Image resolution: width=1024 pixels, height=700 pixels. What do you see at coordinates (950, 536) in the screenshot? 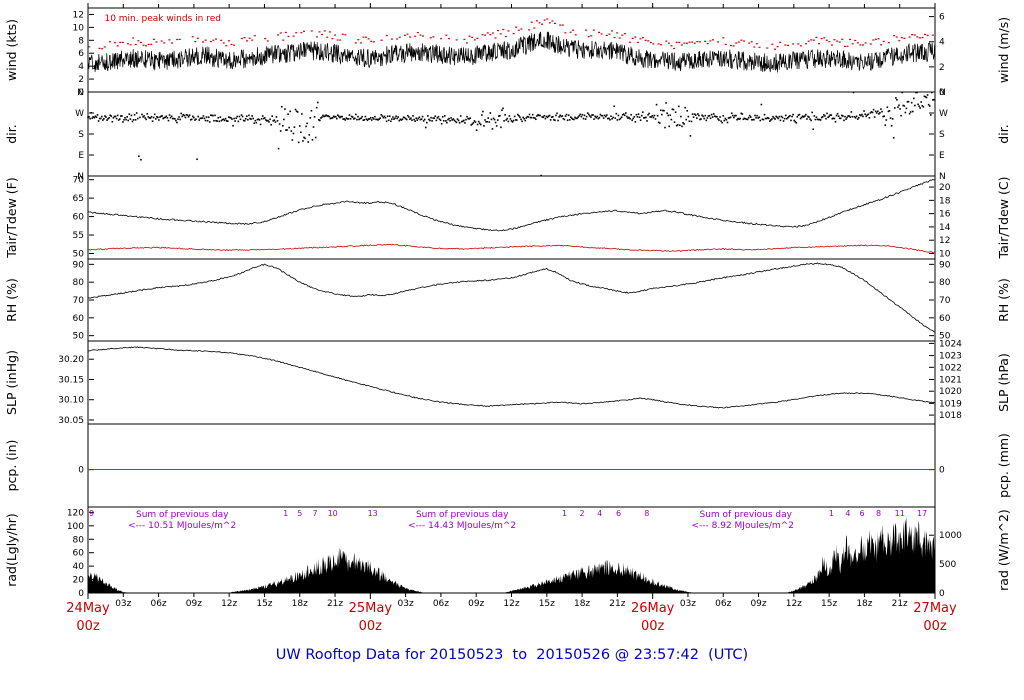
I see `svg-text: 1000` at bounding box center [950, 536].